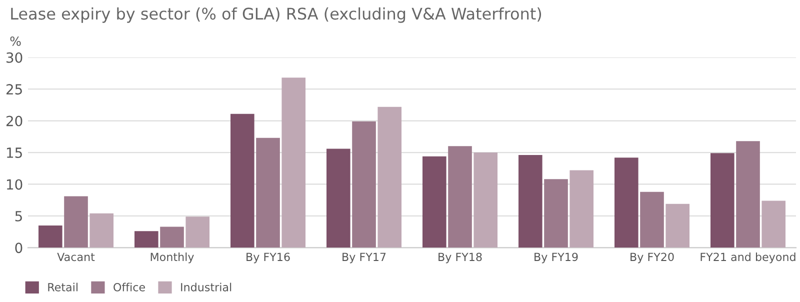 This screenshot has width=800, height=302. I want to click on y-tick-label: 25, so click(14, 89).